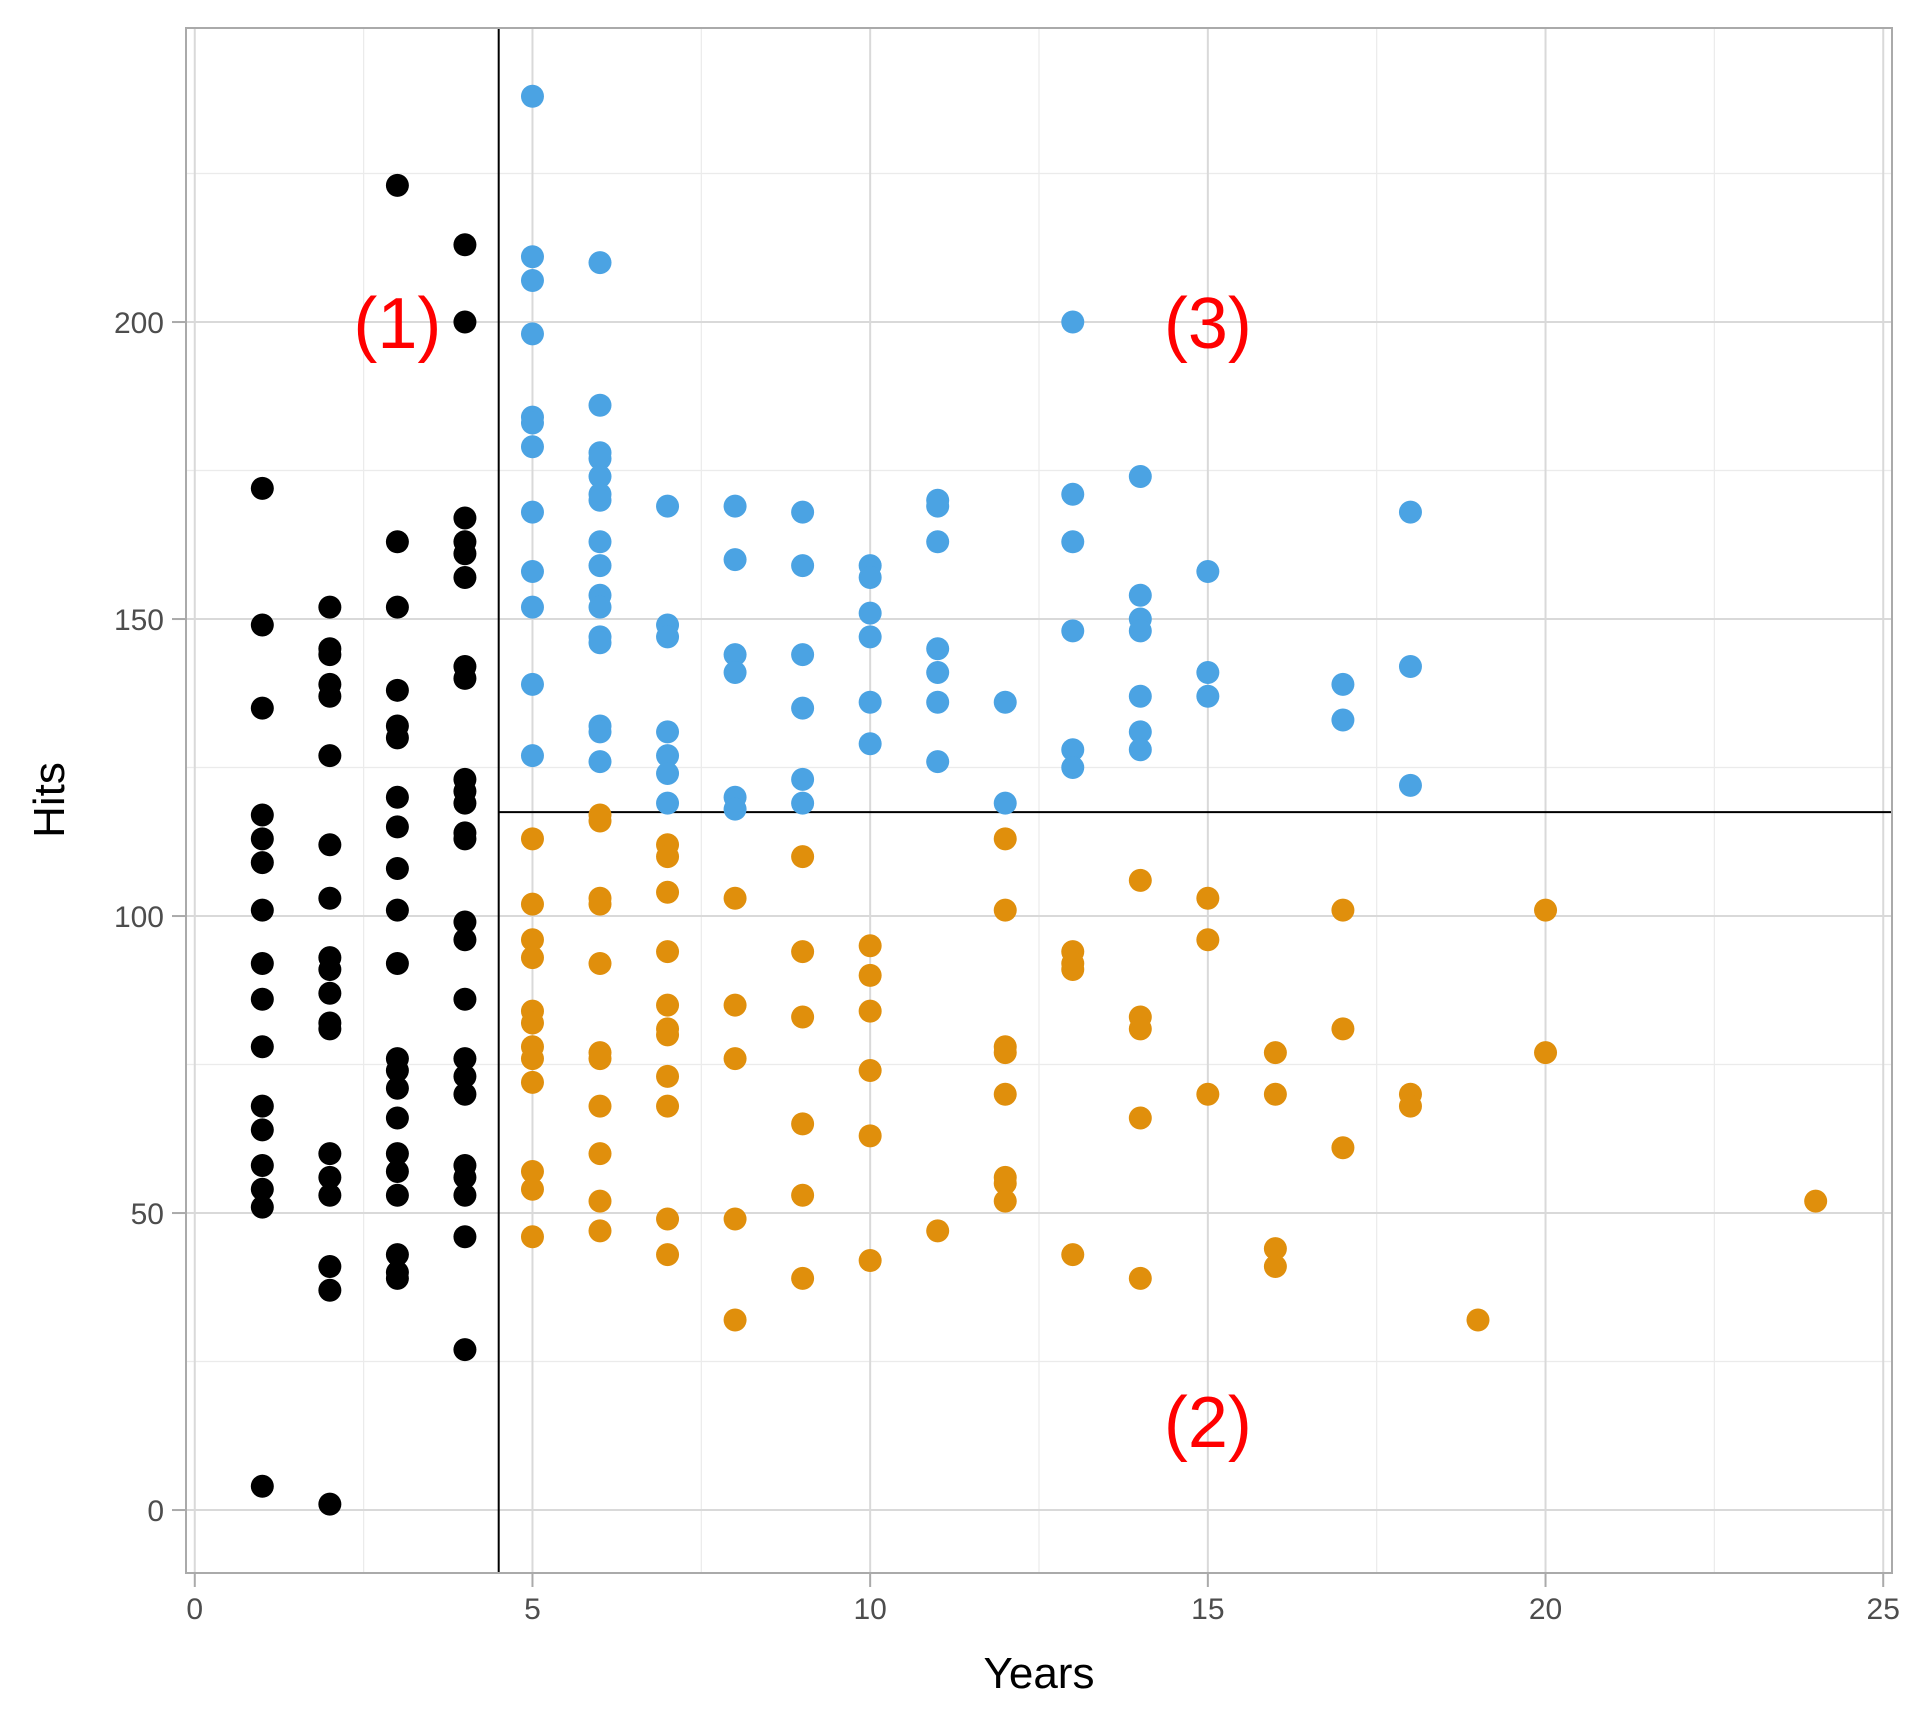  Describe the element at coordinates (155, 1511) in the screenshot. I see `y-tick-label: 0` at that location.